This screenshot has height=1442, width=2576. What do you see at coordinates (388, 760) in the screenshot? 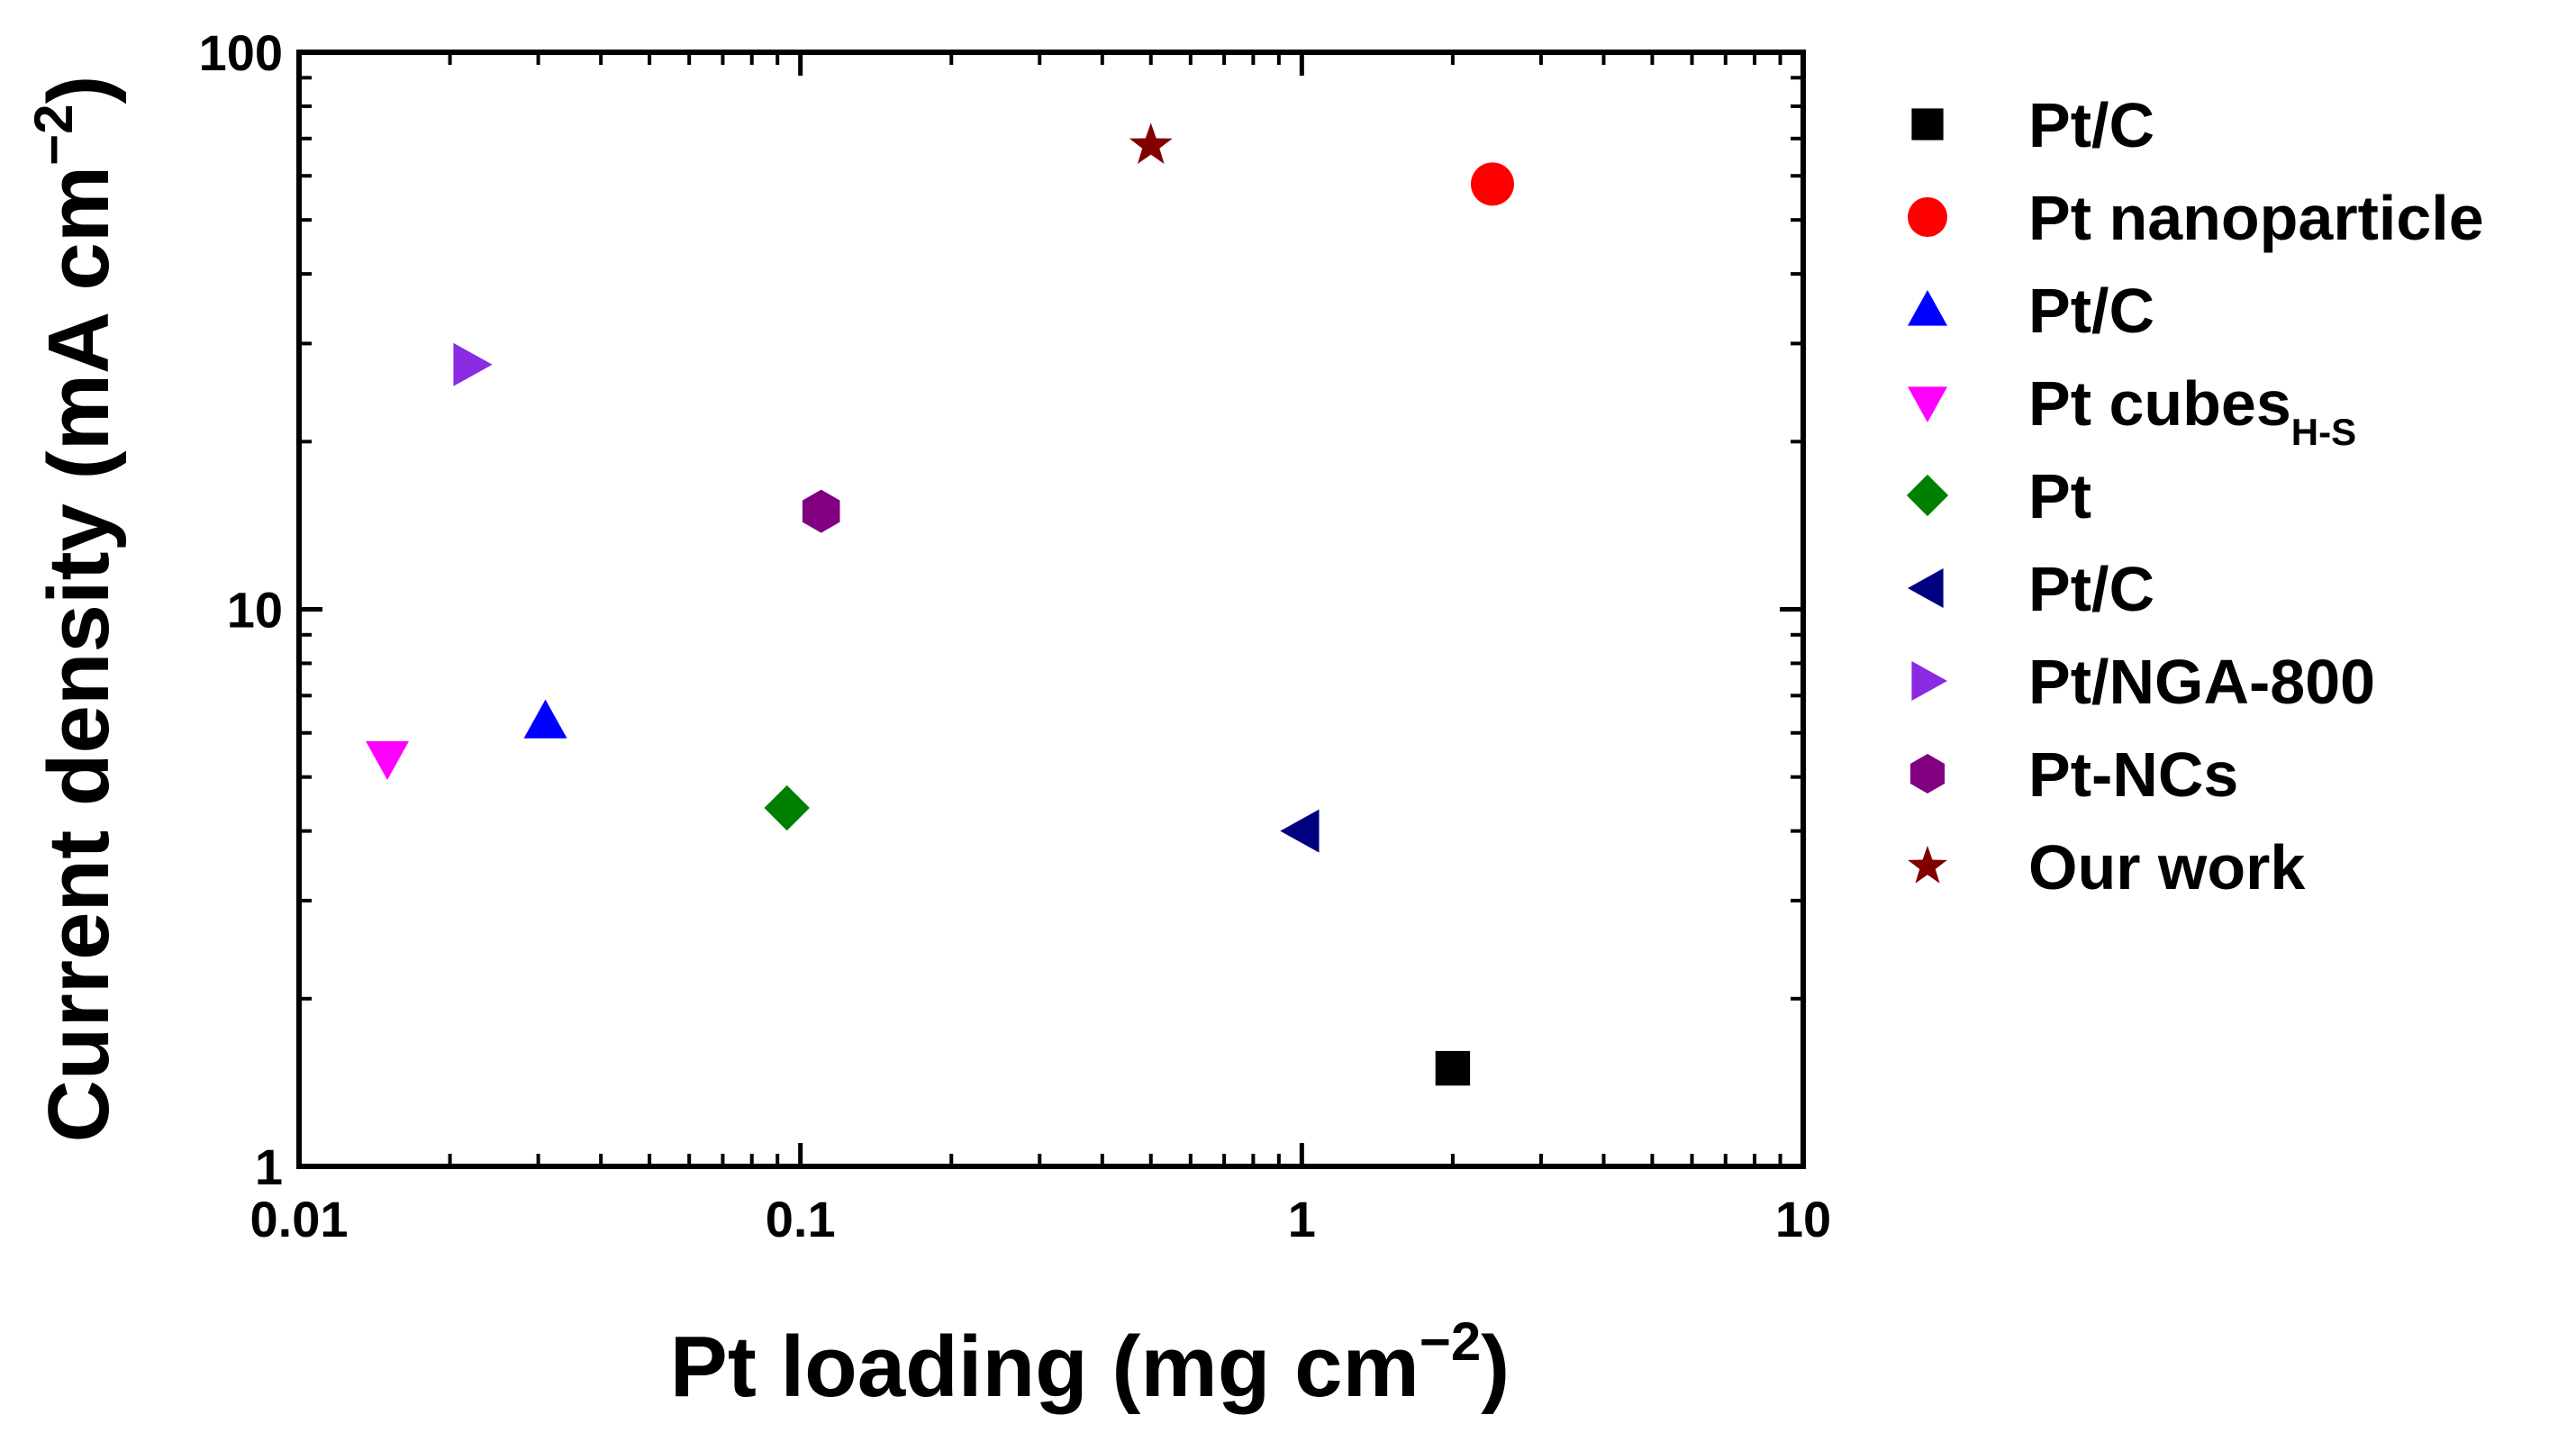
I see `data-point-triangle-down` at bounding box center [388, 760].